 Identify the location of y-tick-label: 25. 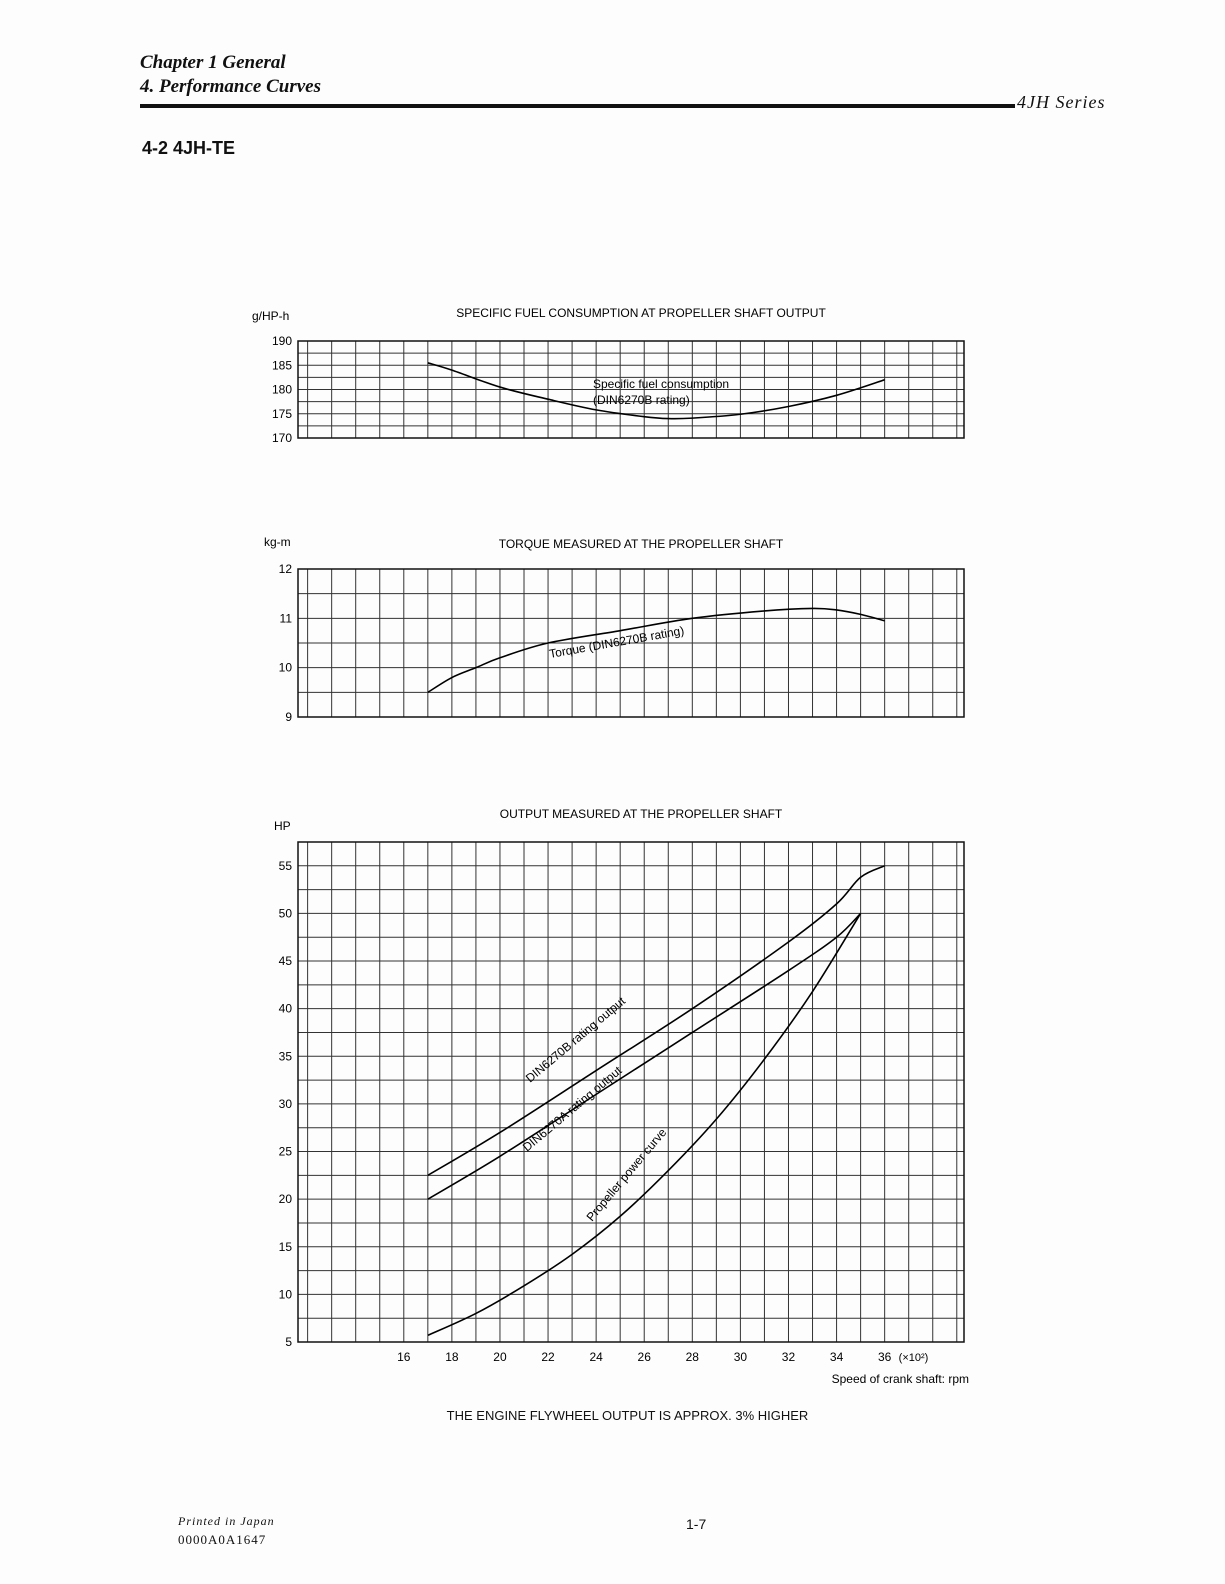
(286, 1152).